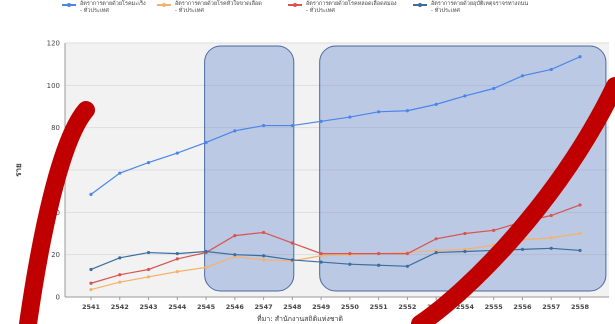  What do you see at coordinates (249, 168) in the screenshot?
I see `highlight-region` at bounding box center [249, 168].